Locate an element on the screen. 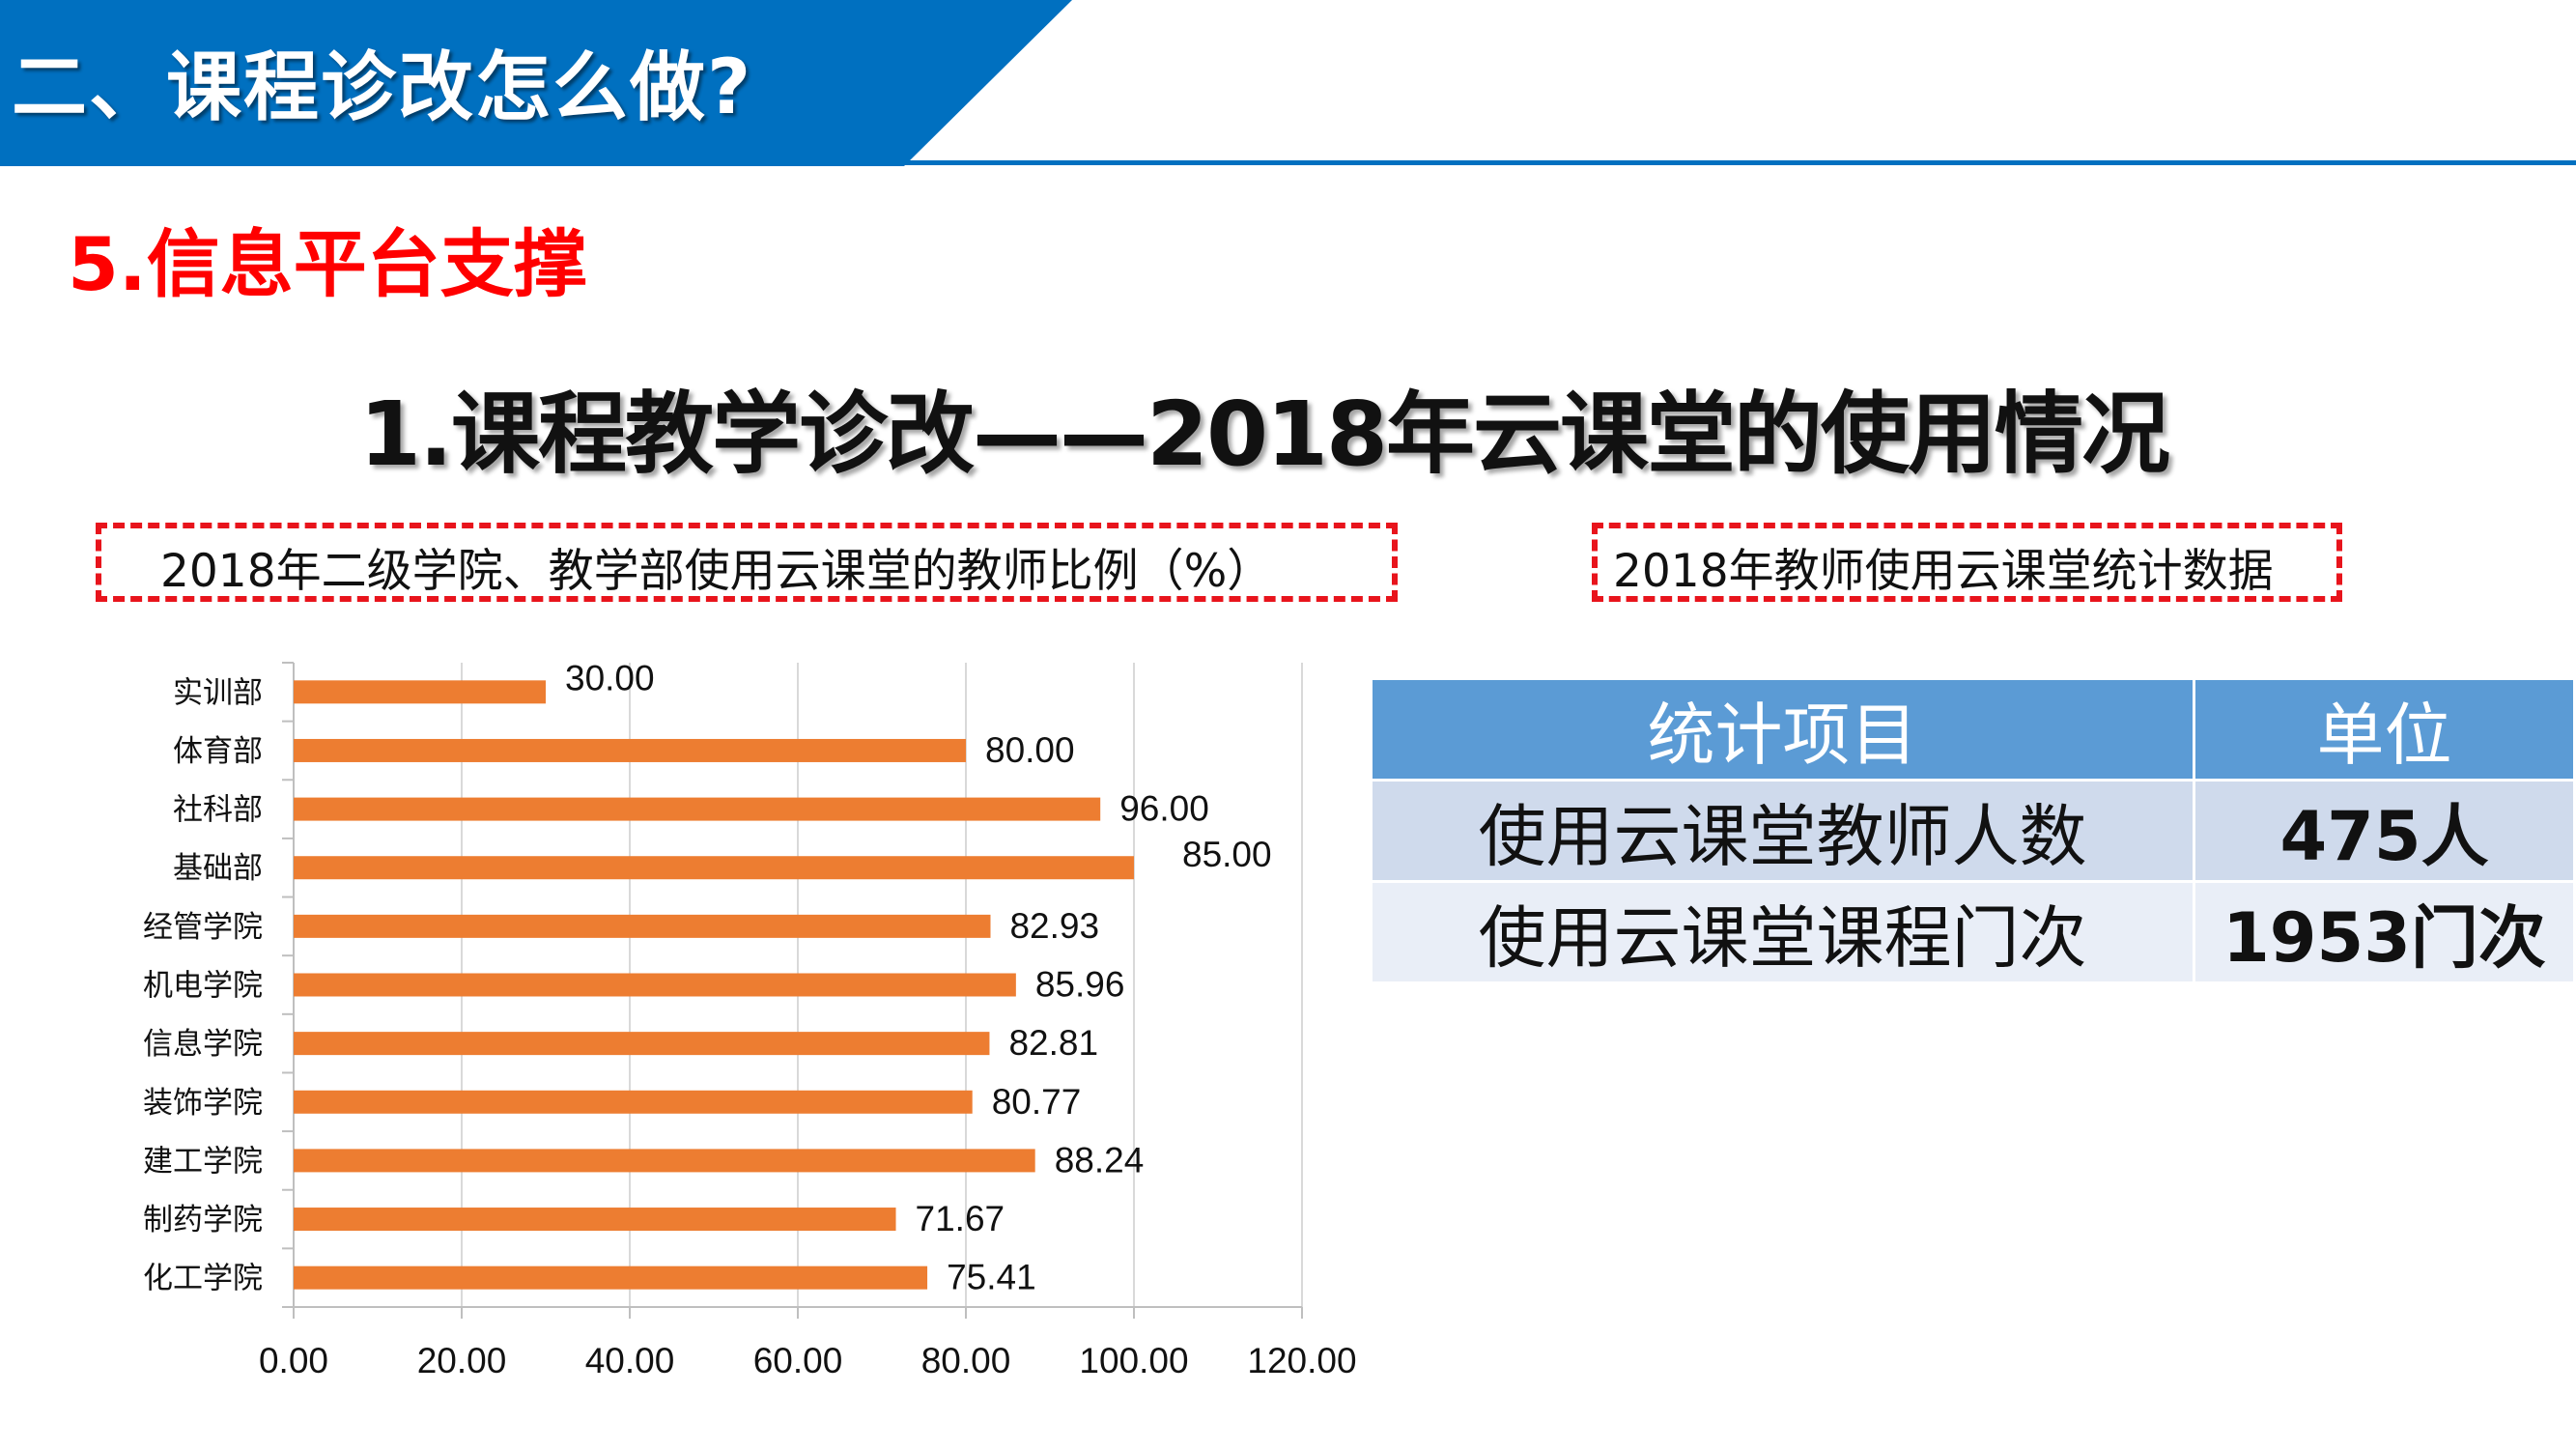 This screenshot has height=1450, width=2576. header-cell-item: 统计项目 is located at coordinates (1782, 729).